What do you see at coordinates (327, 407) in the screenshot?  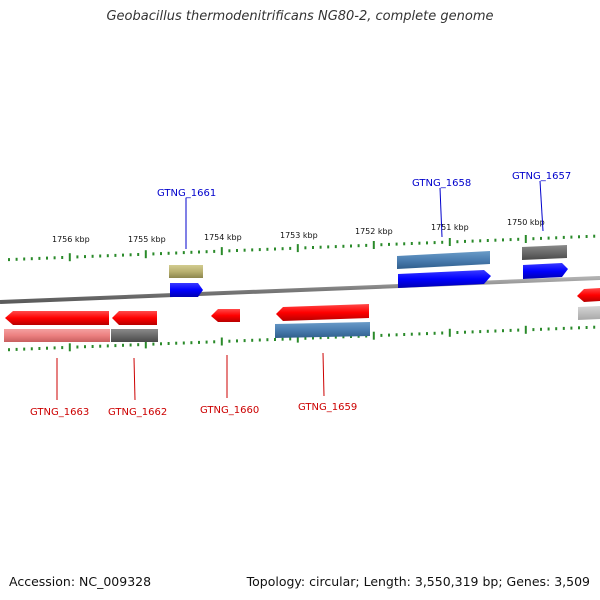 I see `gene-label-gtng-1659: GTNG_1659` at bounding box center [327, 407].